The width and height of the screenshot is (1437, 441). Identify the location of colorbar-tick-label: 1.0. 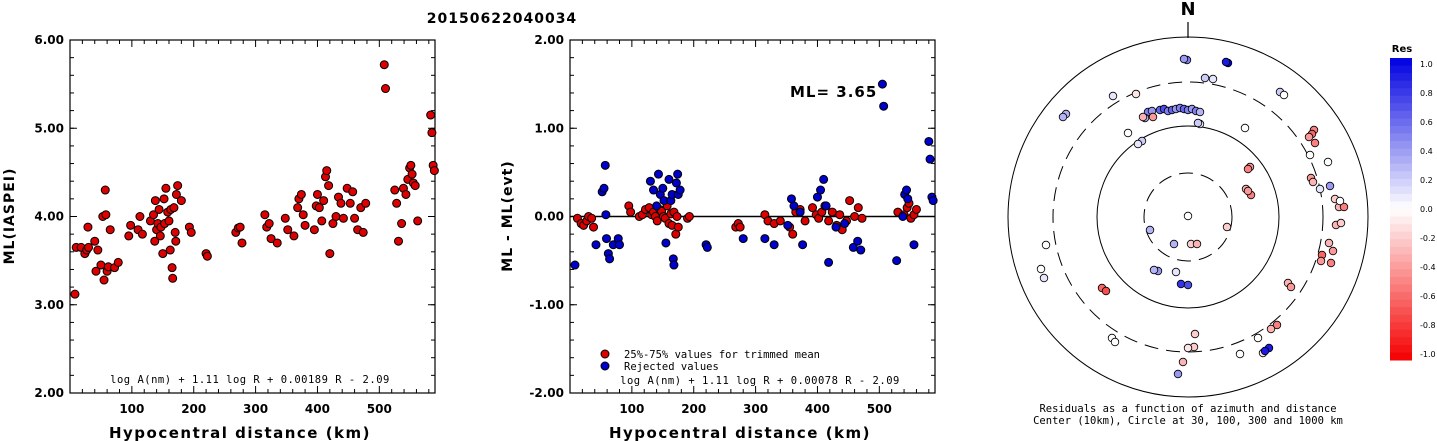
(1426, 64).